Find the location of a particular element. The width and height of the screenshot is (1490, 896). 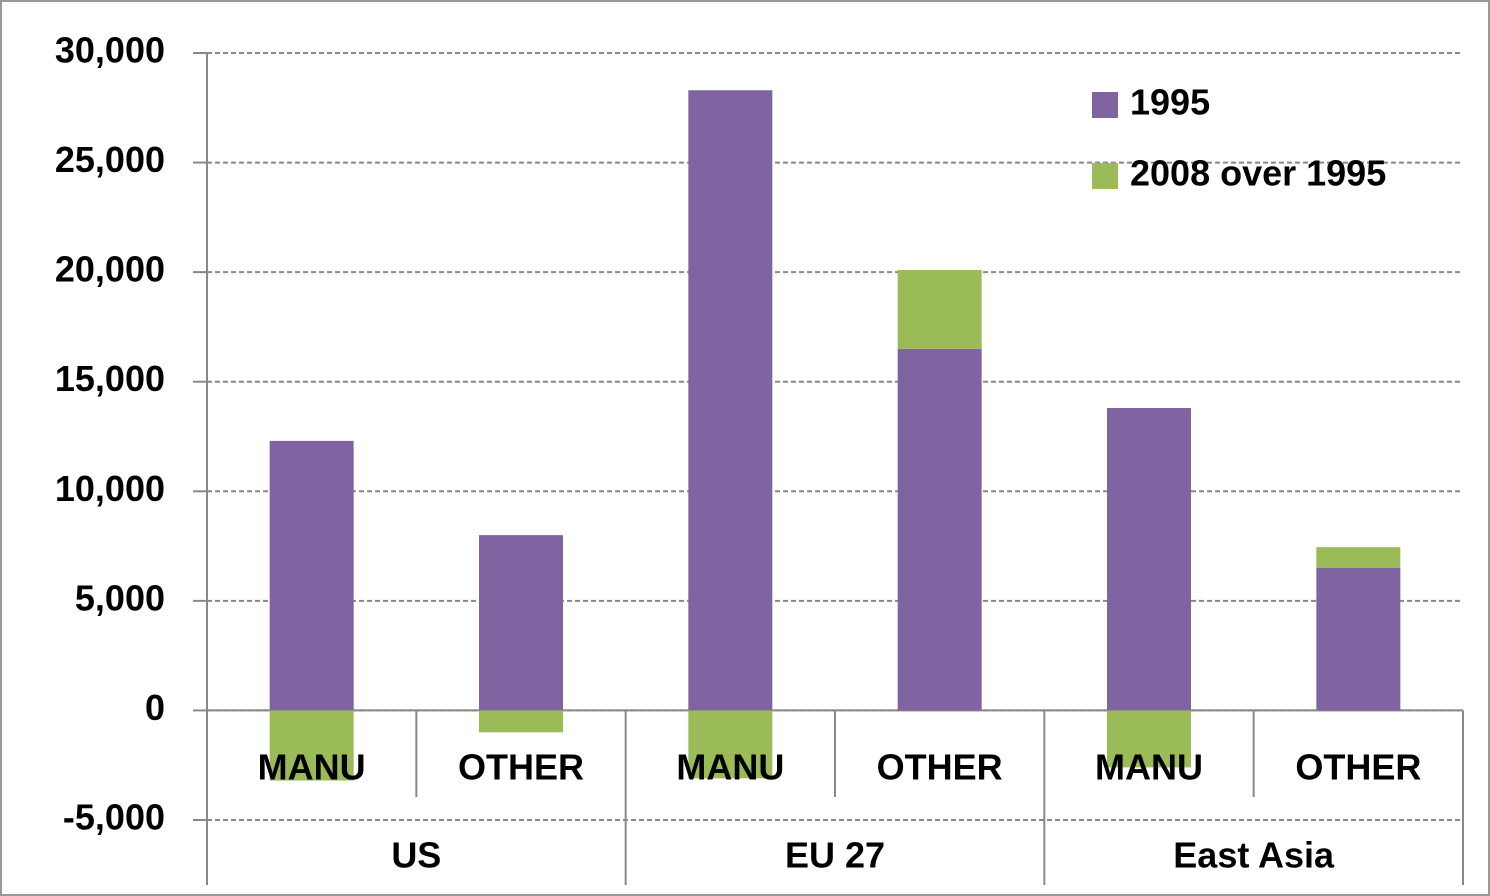

legend-label: 2008 over 1995 is located at coordinates (1258, 173).